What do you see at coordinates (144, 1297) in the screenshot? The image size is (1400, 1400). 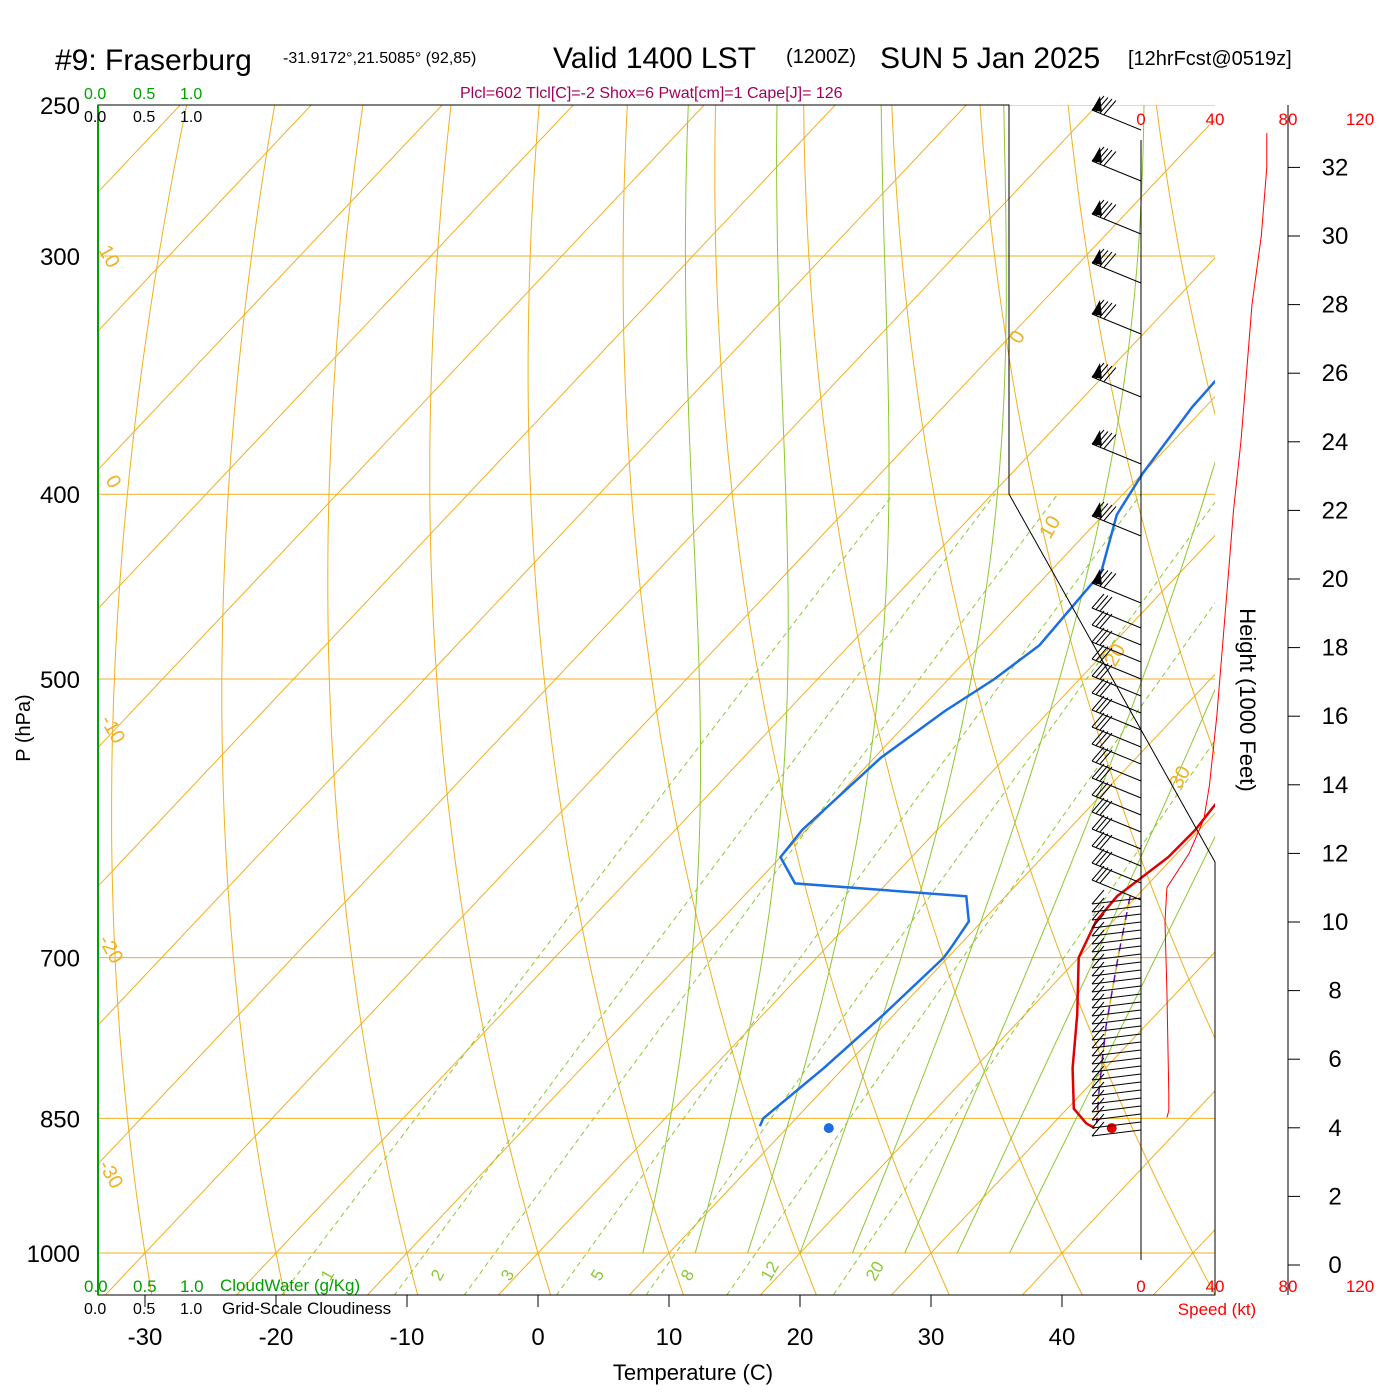 I see `cloud-axis-bottom: 0.0 0.0 0.5 0.5 1.0 1.0` at bounding box center [144, 1297].